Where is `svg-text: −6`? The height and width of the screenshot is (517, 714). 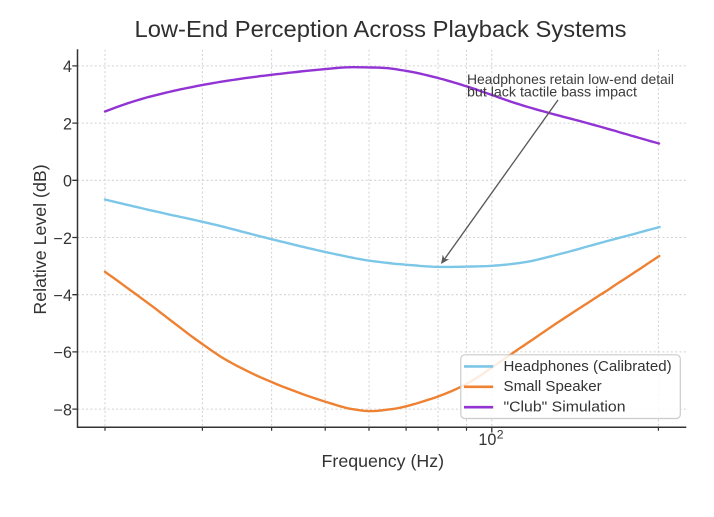
svg-text: −6 is located at coordinates (63, 353).